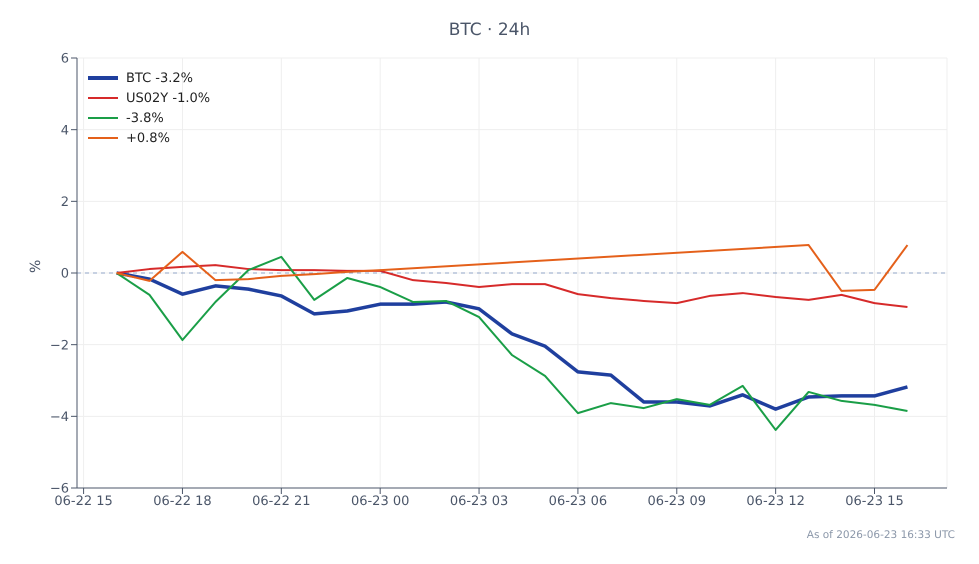 This screenshot has width=979, height=564. Describe the element at coordinates (64, 59) in the screenshot. I see `y-tick-label: 6` at that location.